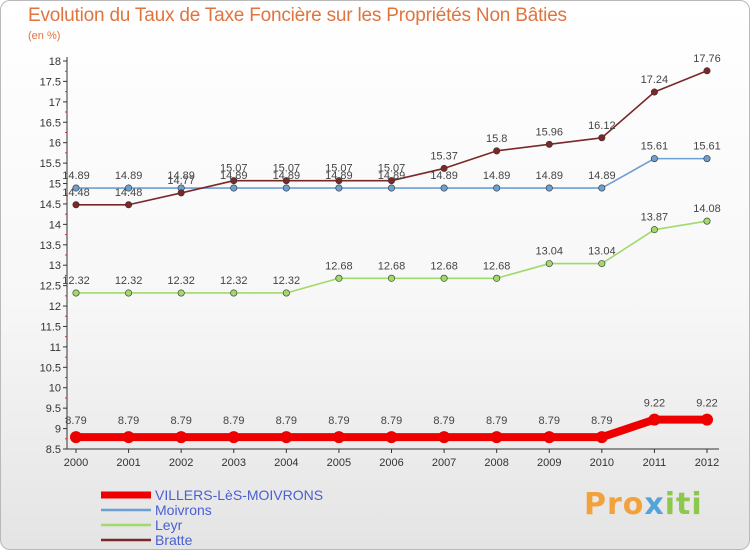 This screenshot has width=750, height=550. Describe the element at coordinates (339, 463) in the screenshot. I see `x-tick-label: 2005` at that location.